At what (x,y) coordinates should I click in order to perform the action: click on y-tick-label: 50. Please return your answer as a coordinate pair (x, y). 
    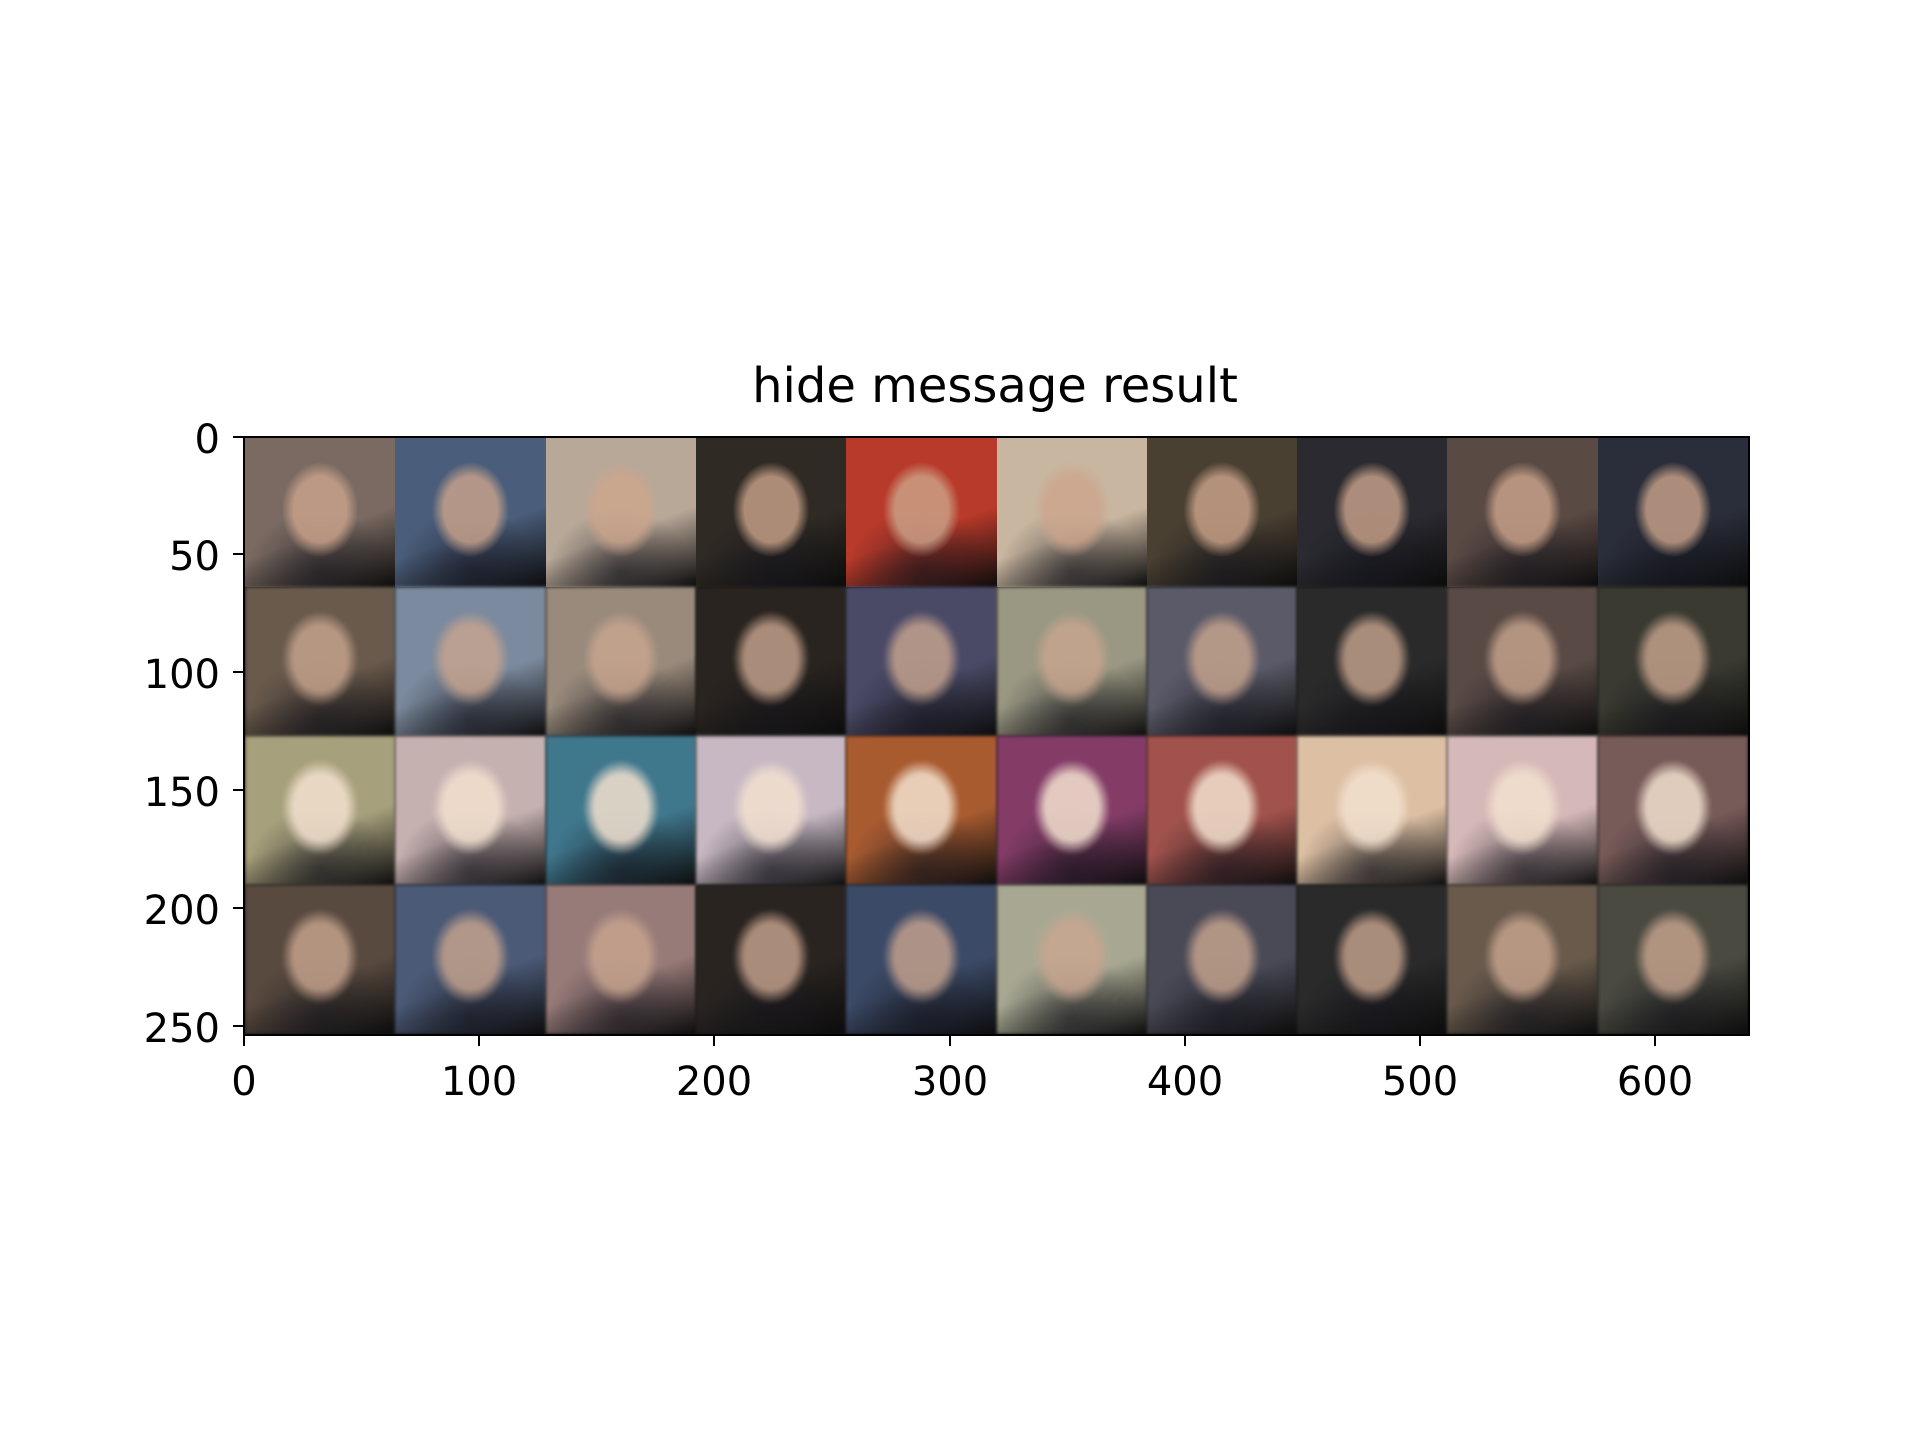
    Looking at the image, I should click on (194, 557).